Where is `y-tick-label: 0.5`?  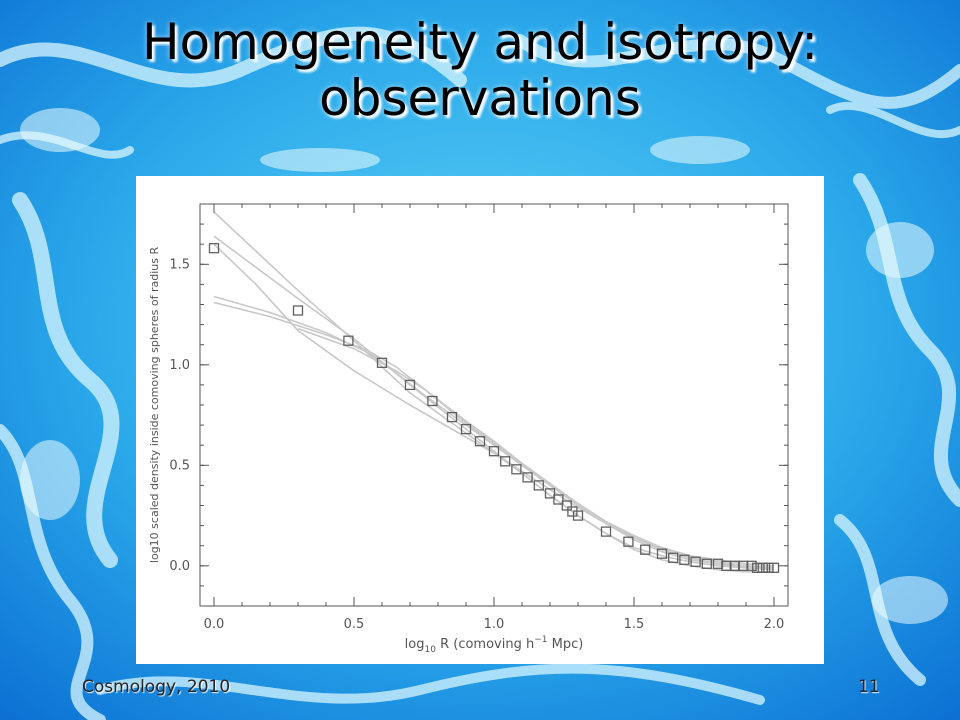
y-tick-label: 0.5 is located at coordinates (179, 465).